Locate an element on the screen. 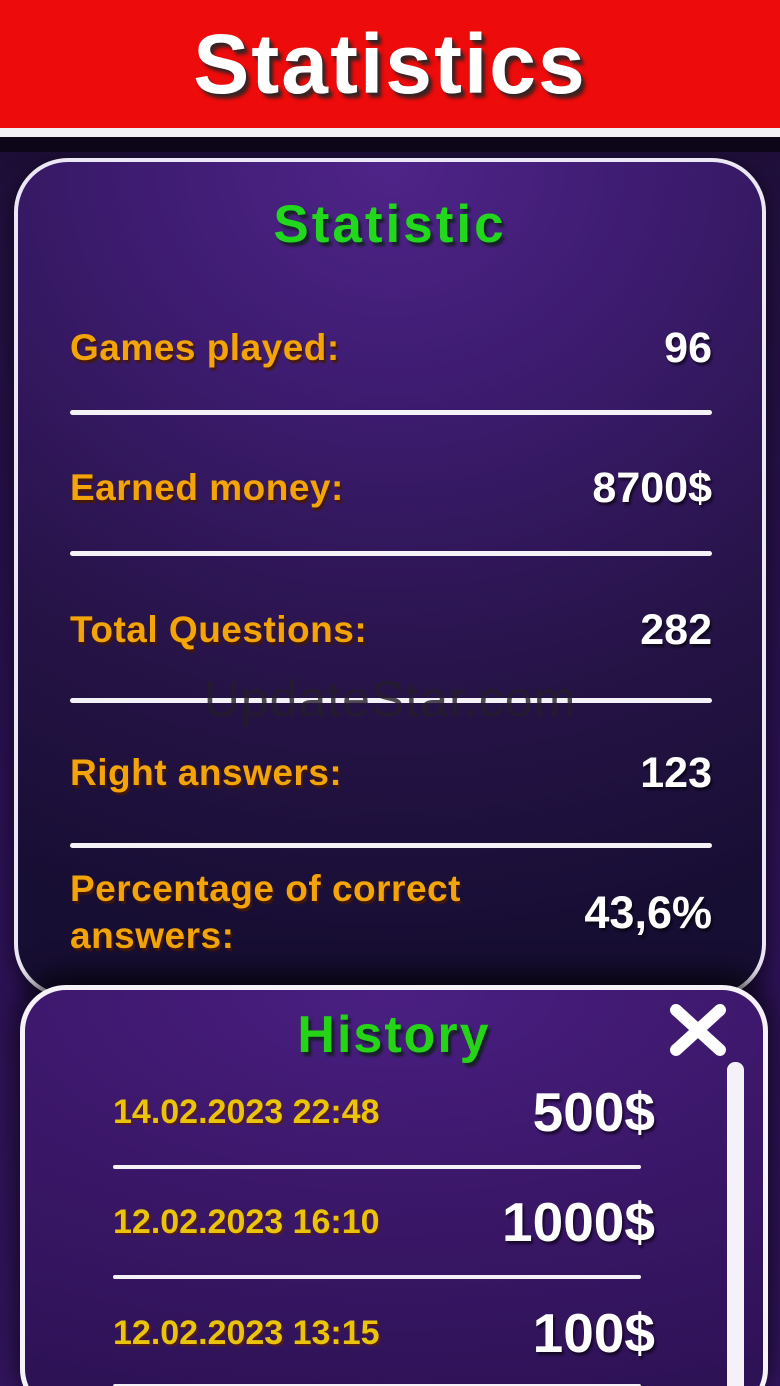 The image size is (780, 1386). statistic-panel-title: Statistic is located at coordinates (390, 224).